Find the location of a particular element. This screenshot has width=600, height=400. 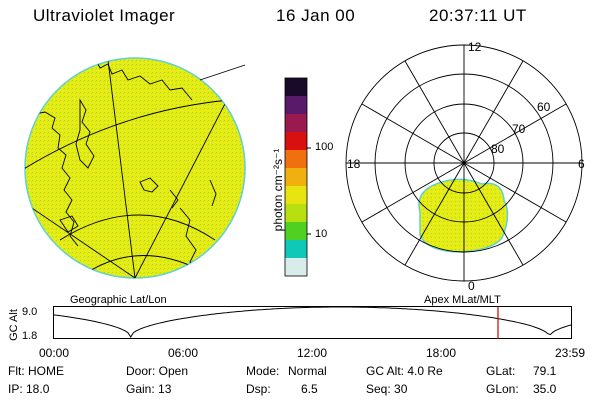

intensity-colorbar is located at coordinates (297, 177).